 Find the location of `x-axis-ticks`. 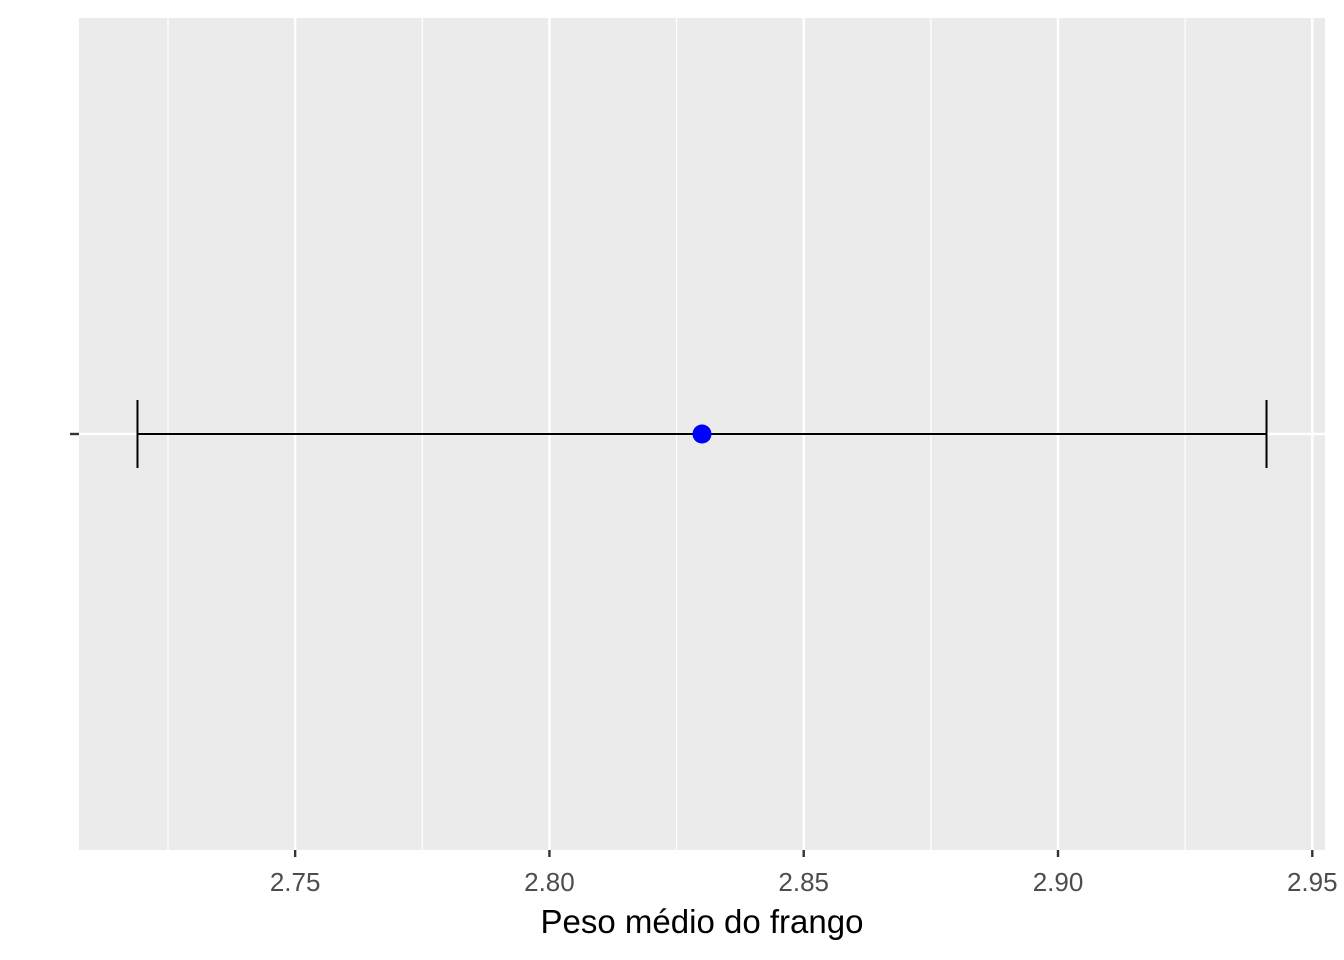

x-axis-ticks is located at coordinates (803, 853).